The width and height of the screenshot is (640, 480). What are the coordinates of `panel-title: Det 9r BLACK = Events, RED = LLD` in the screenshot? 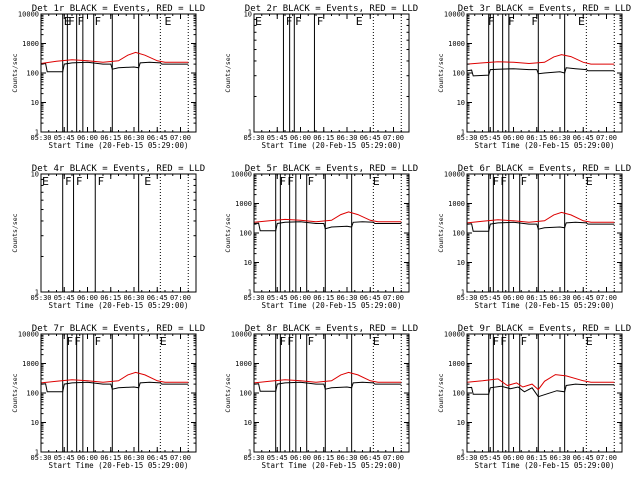 It's located at (544, 329).